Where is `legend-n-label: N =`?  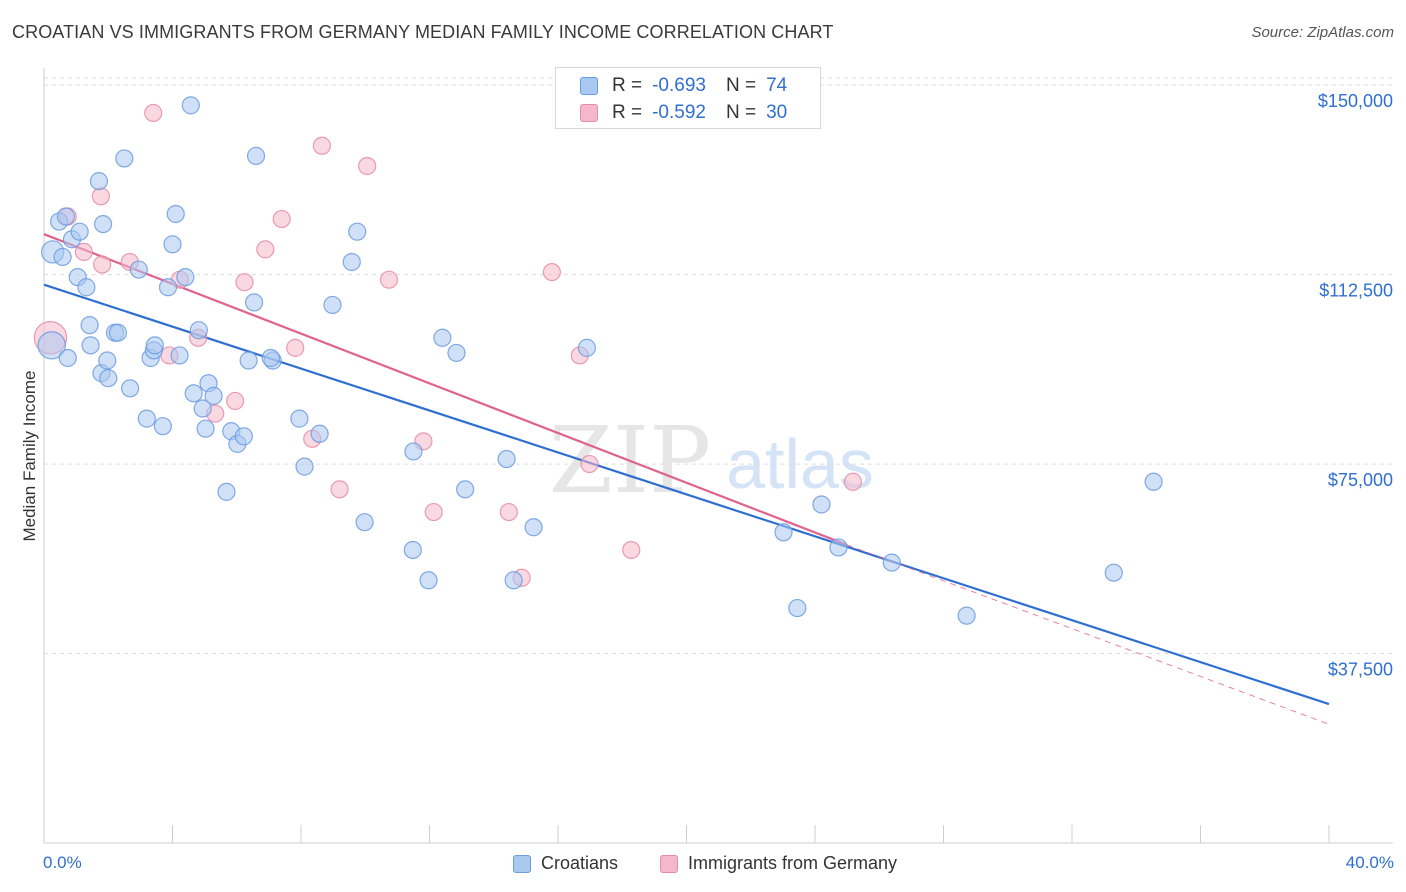 legend-n-label: N = is located at coordinates (741, 112).